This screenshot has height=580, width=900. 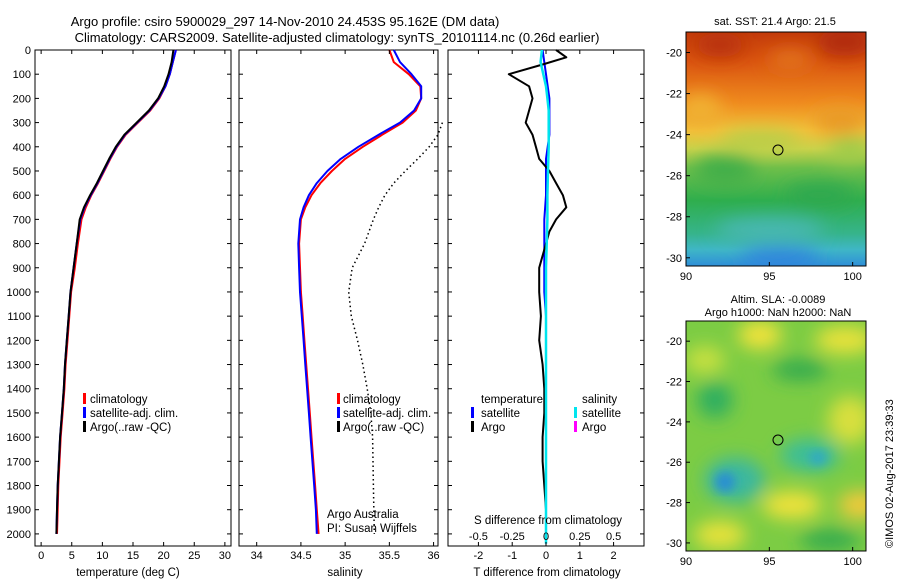 What do you see at coordinates (512, 537) in the screenshot?
I see `x-tick-label-s: -0.25` at bounding box center [512, 537].